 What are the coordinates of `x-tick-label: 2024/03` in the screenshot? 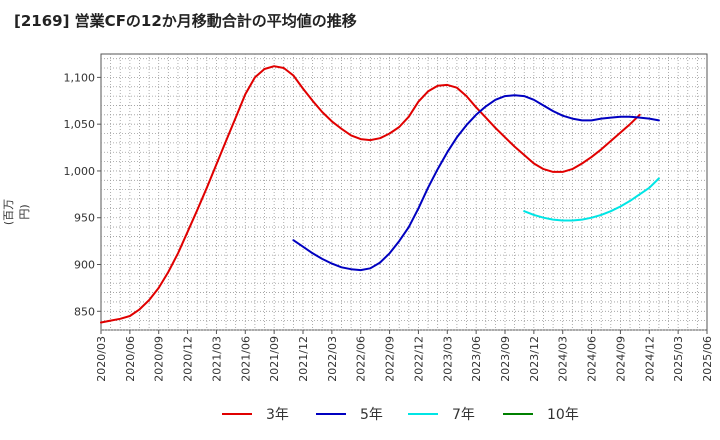 It's located at (563, 359).